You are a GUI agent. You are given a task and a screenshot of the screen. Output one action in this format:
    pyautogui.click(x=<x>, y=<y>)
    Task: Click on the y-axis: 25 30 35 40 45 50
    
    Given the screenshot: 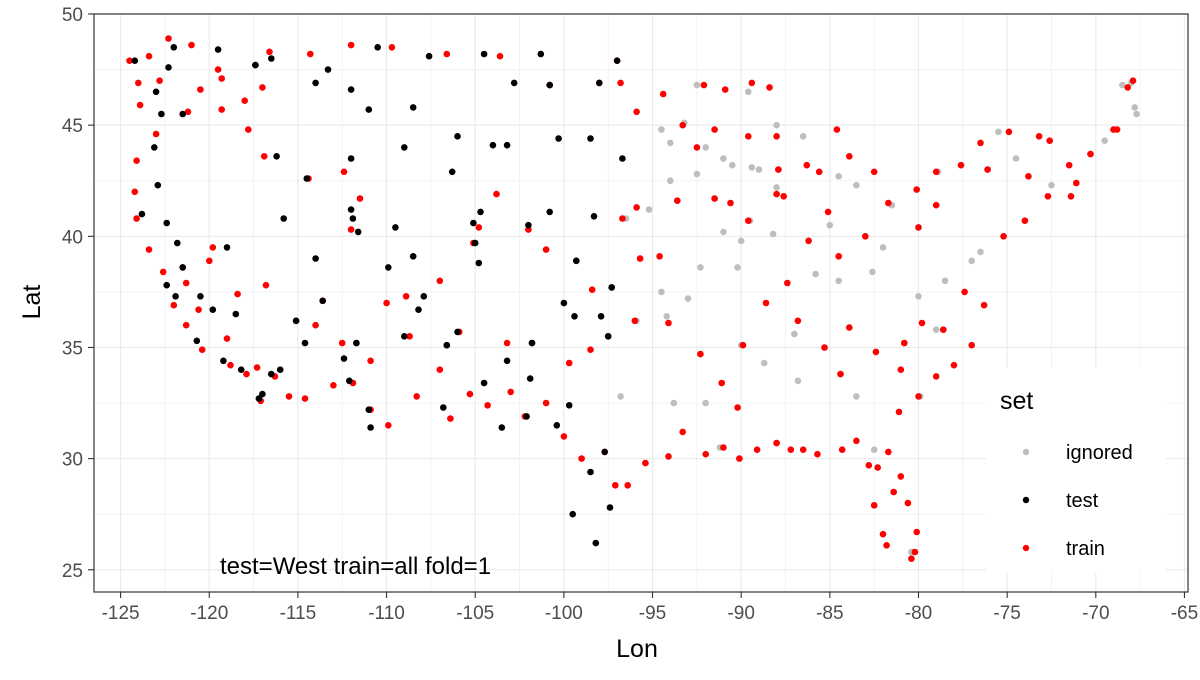 What is the action you would take?
    pyautogui.click(x=78, y=293)
    